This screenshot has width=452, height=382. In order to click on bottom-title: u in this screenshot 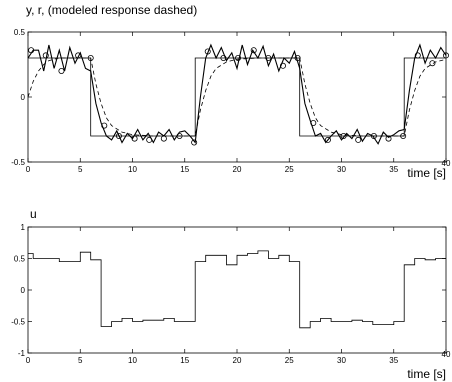, I will do `click(33, 214)`.